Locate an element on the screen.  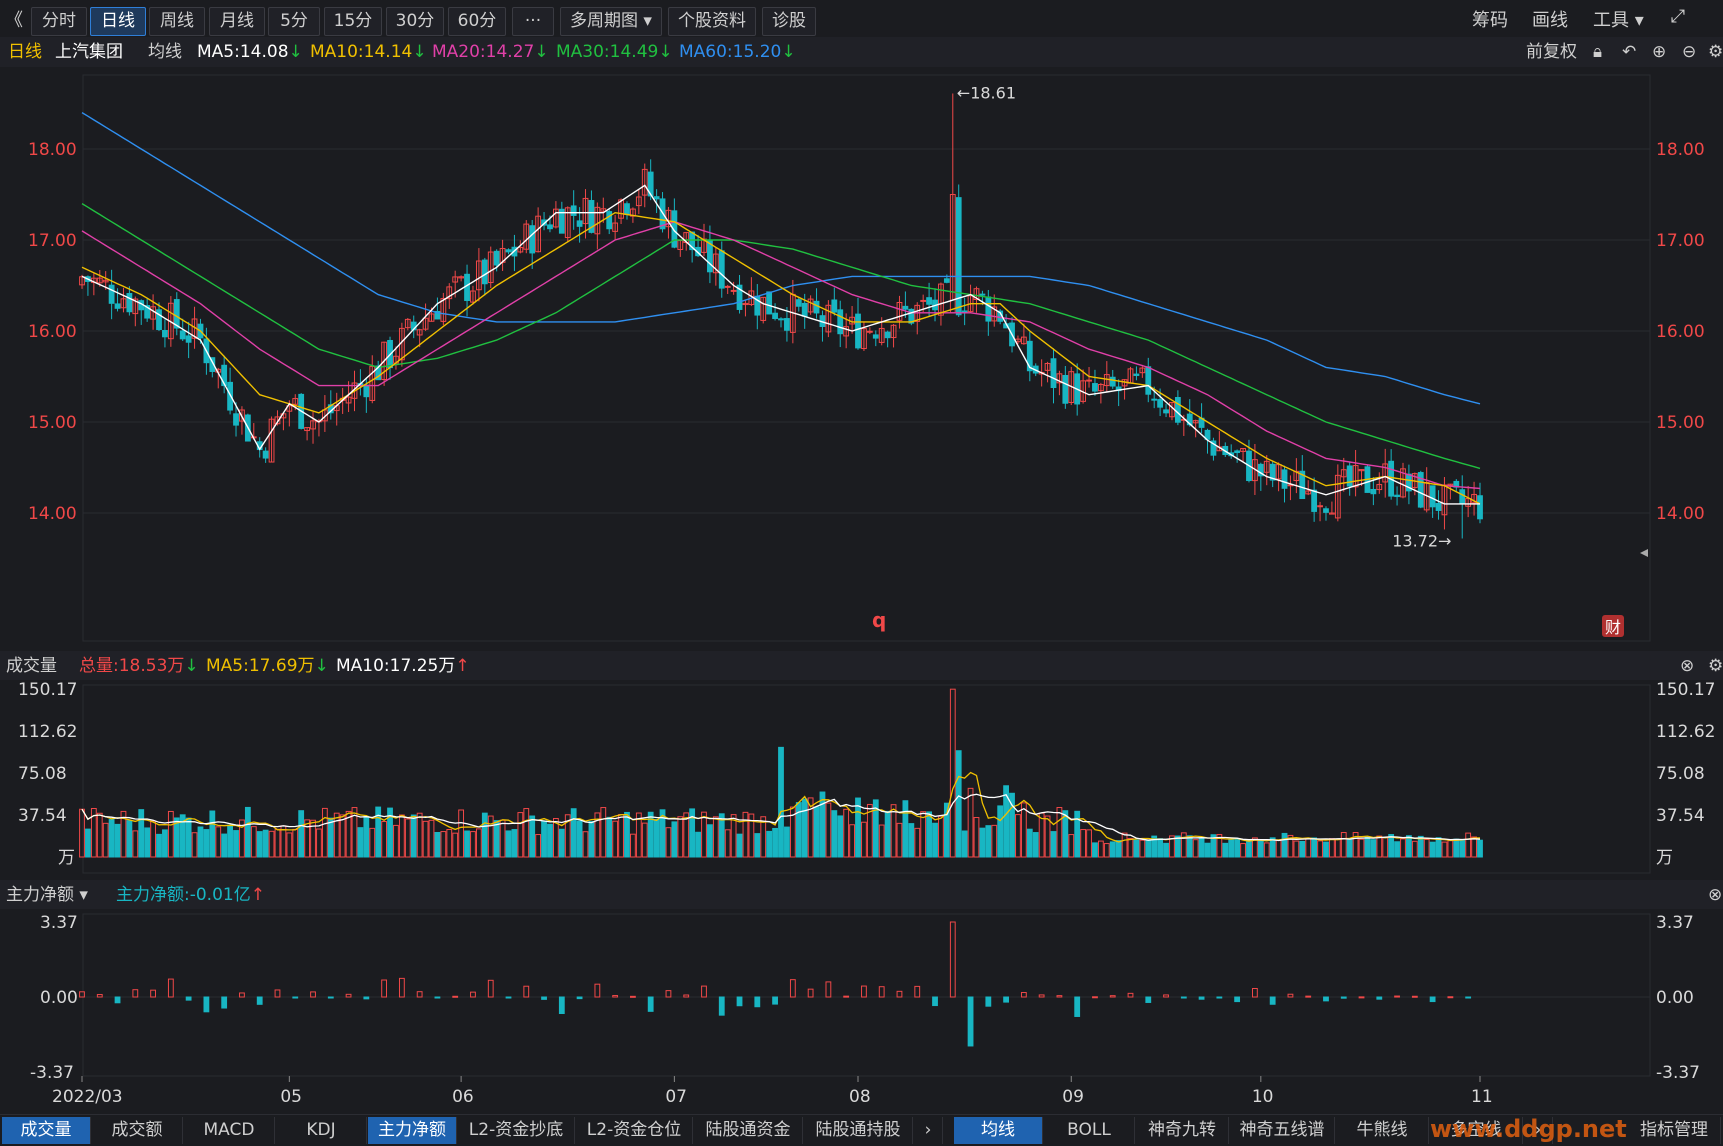
close-volume-icon: ⊗ is located at coordinates (1687, 666).